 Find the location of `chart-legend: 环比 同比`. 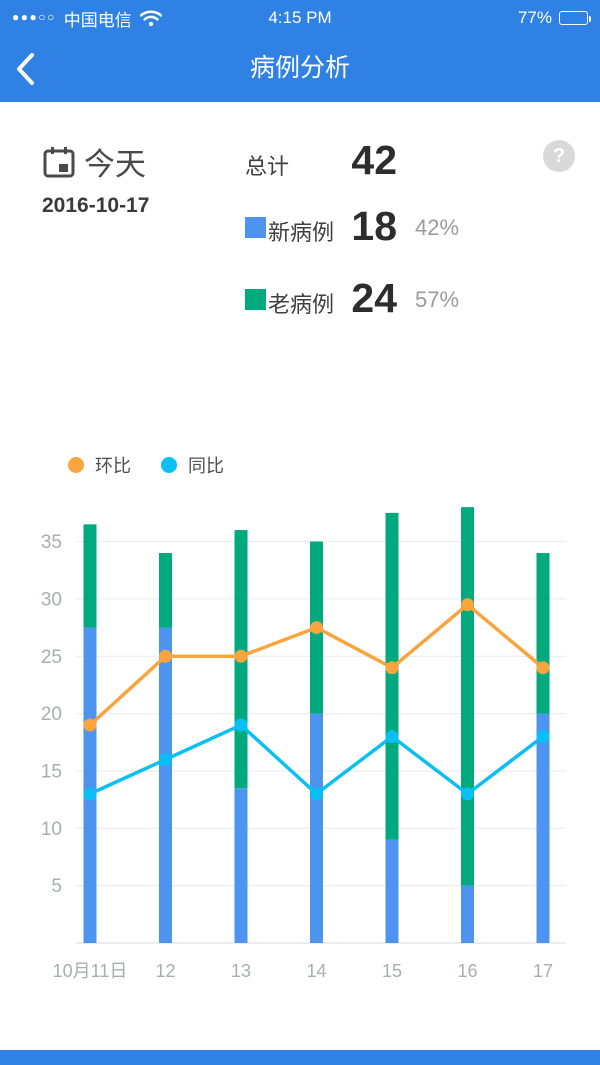

chart-legend: 环比 同比 is located at coordinates (146, 465).